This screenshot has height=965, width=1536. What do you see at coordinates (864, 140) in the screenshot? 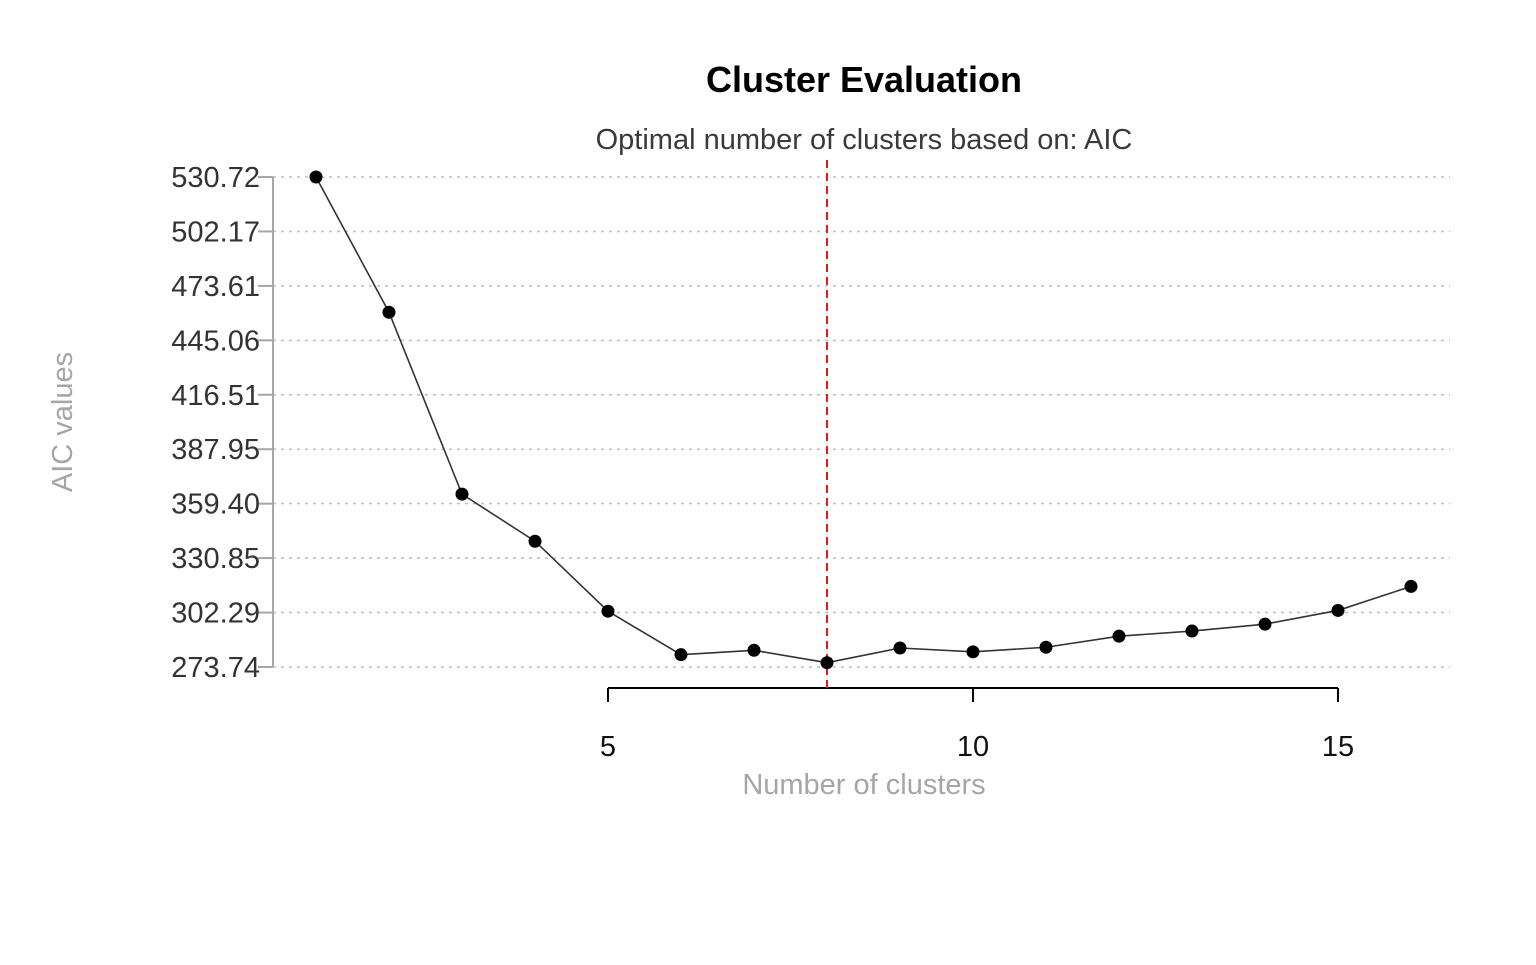
I see `chart-subtitle: Optimal number of clusters based on: AIC` at bounding box center [864, 140].